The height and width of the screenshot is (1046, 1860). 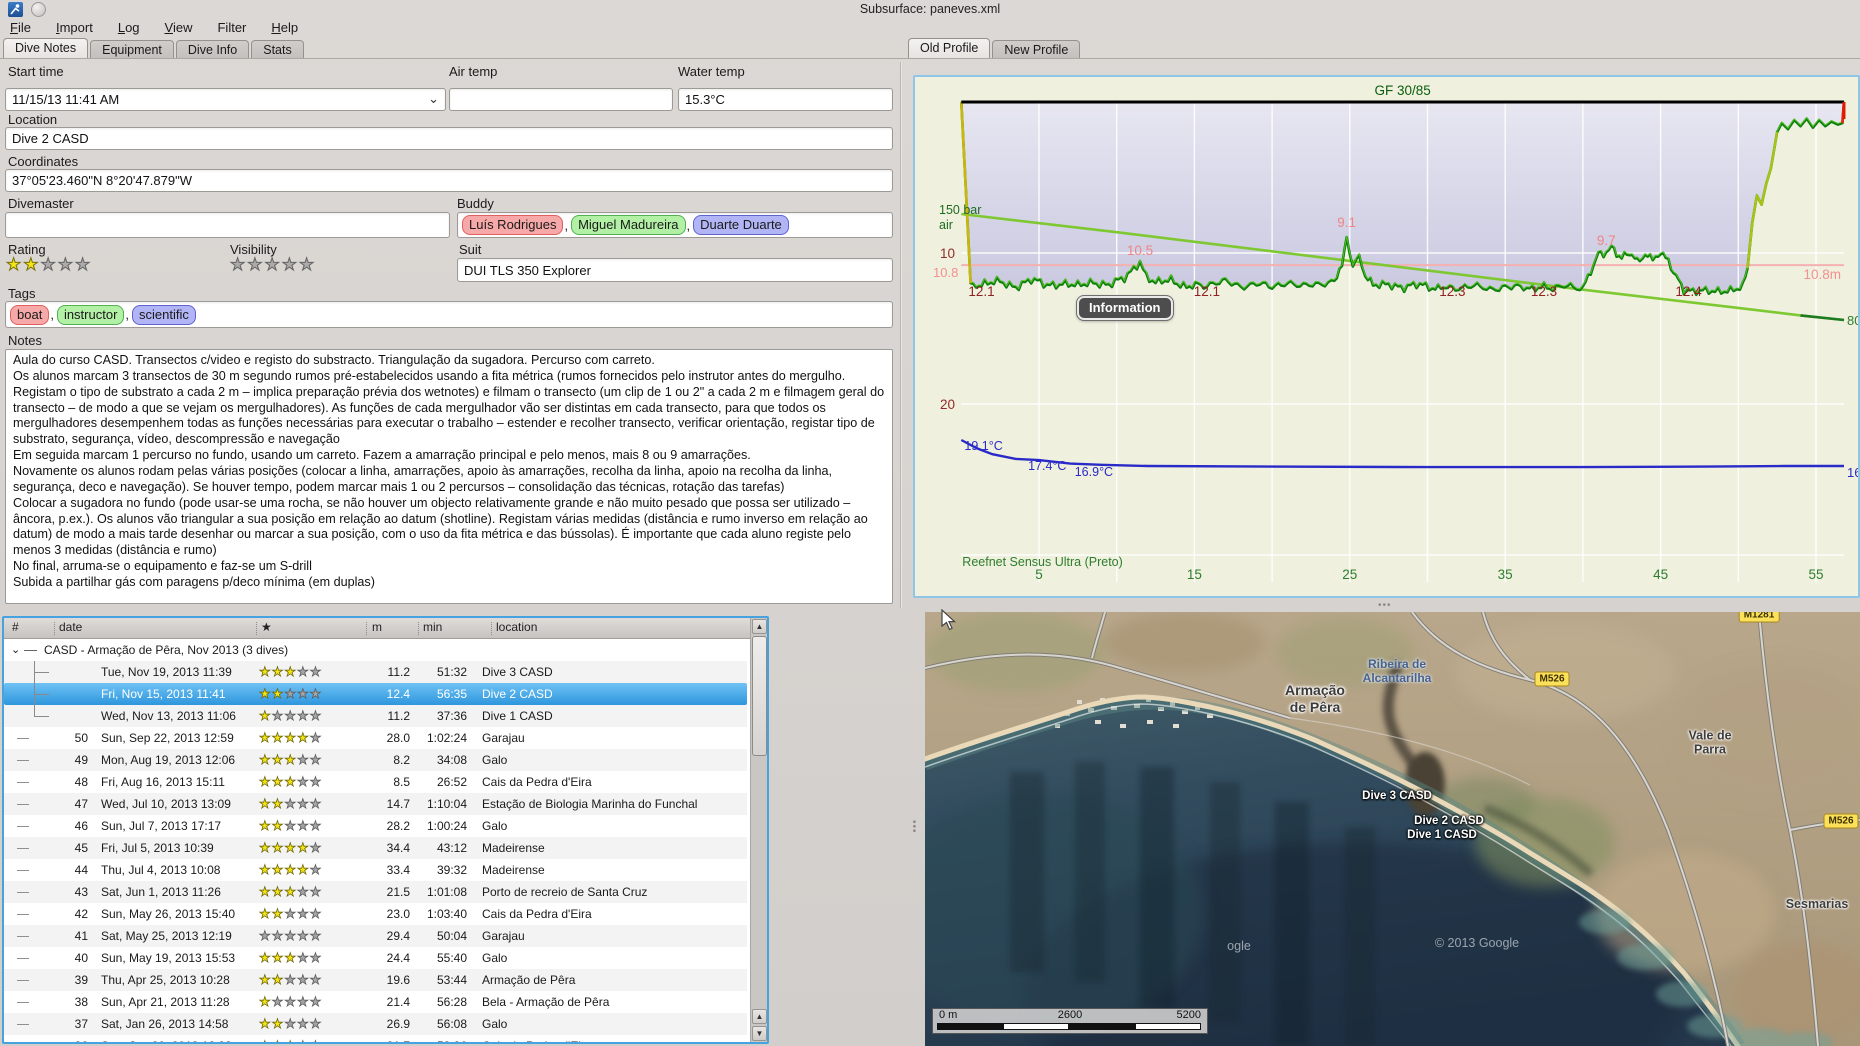 What do you see at coordinates (212, 49) in the screenshot?
I see `tab-dive-info: Dive Info` at bounding box center [212, 49].